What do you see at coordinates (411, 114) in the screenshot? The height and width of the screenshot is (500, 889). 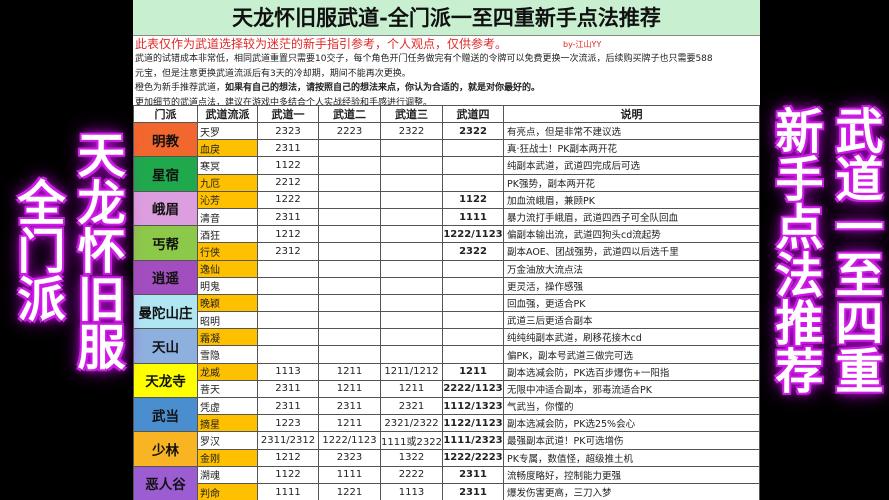 I see `column-header: 武道三` at bounding box center [411, 114].